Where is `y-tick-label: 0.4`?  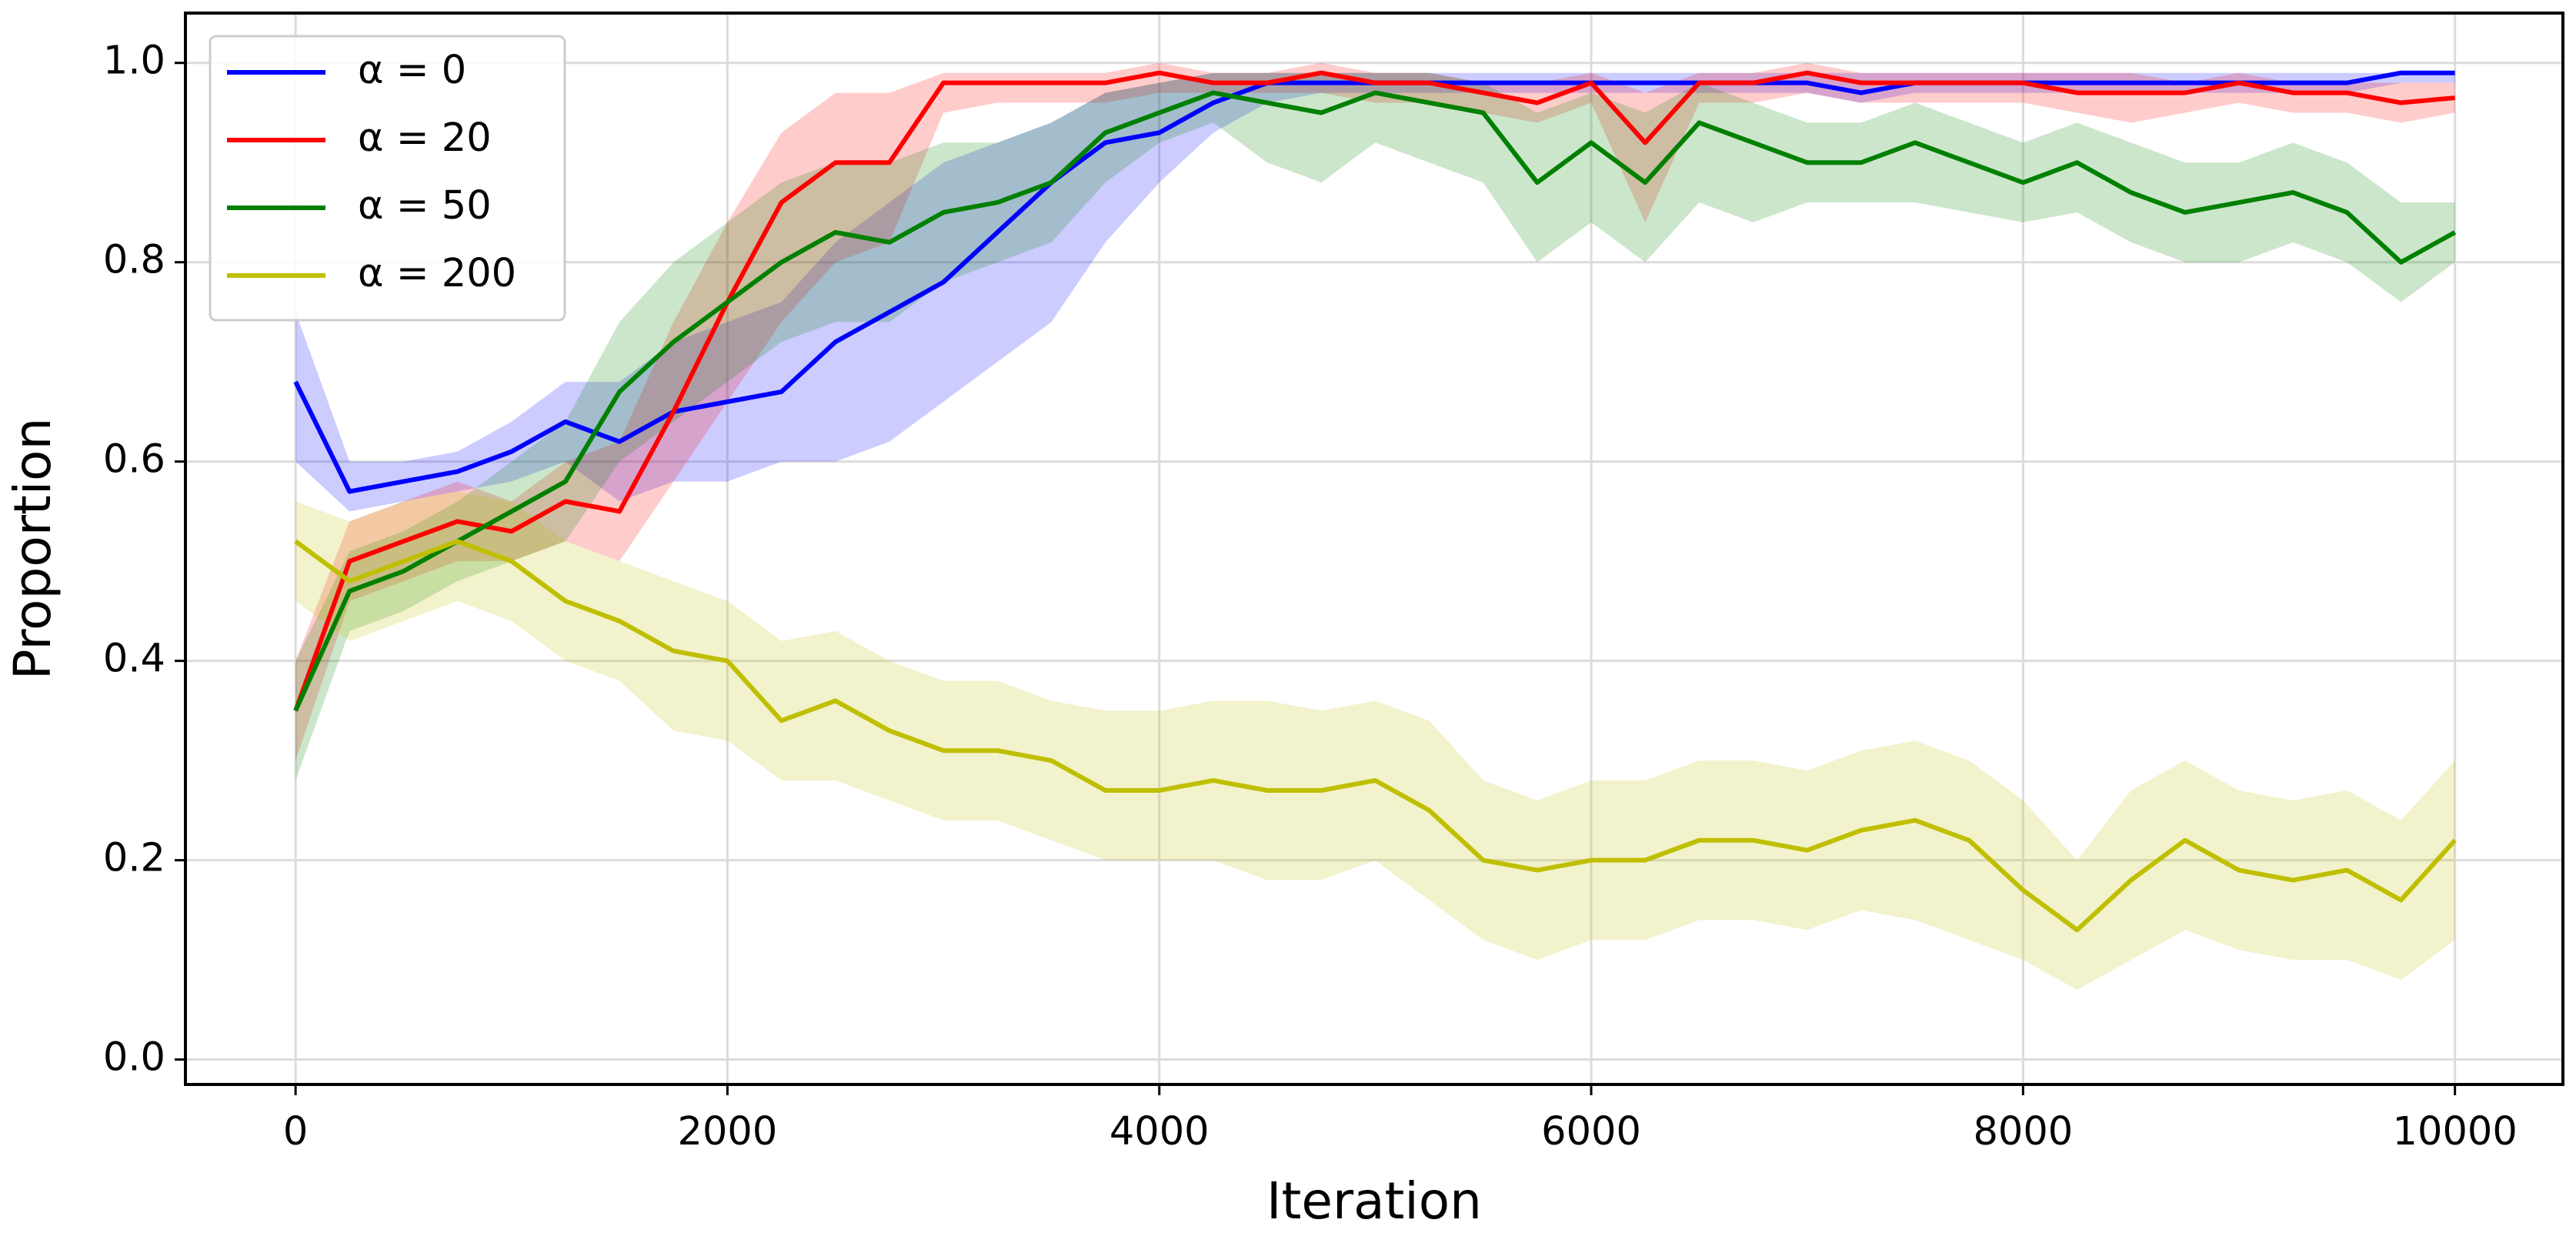 y-tick-label: 0.4 is located at coordinates (134, 659).